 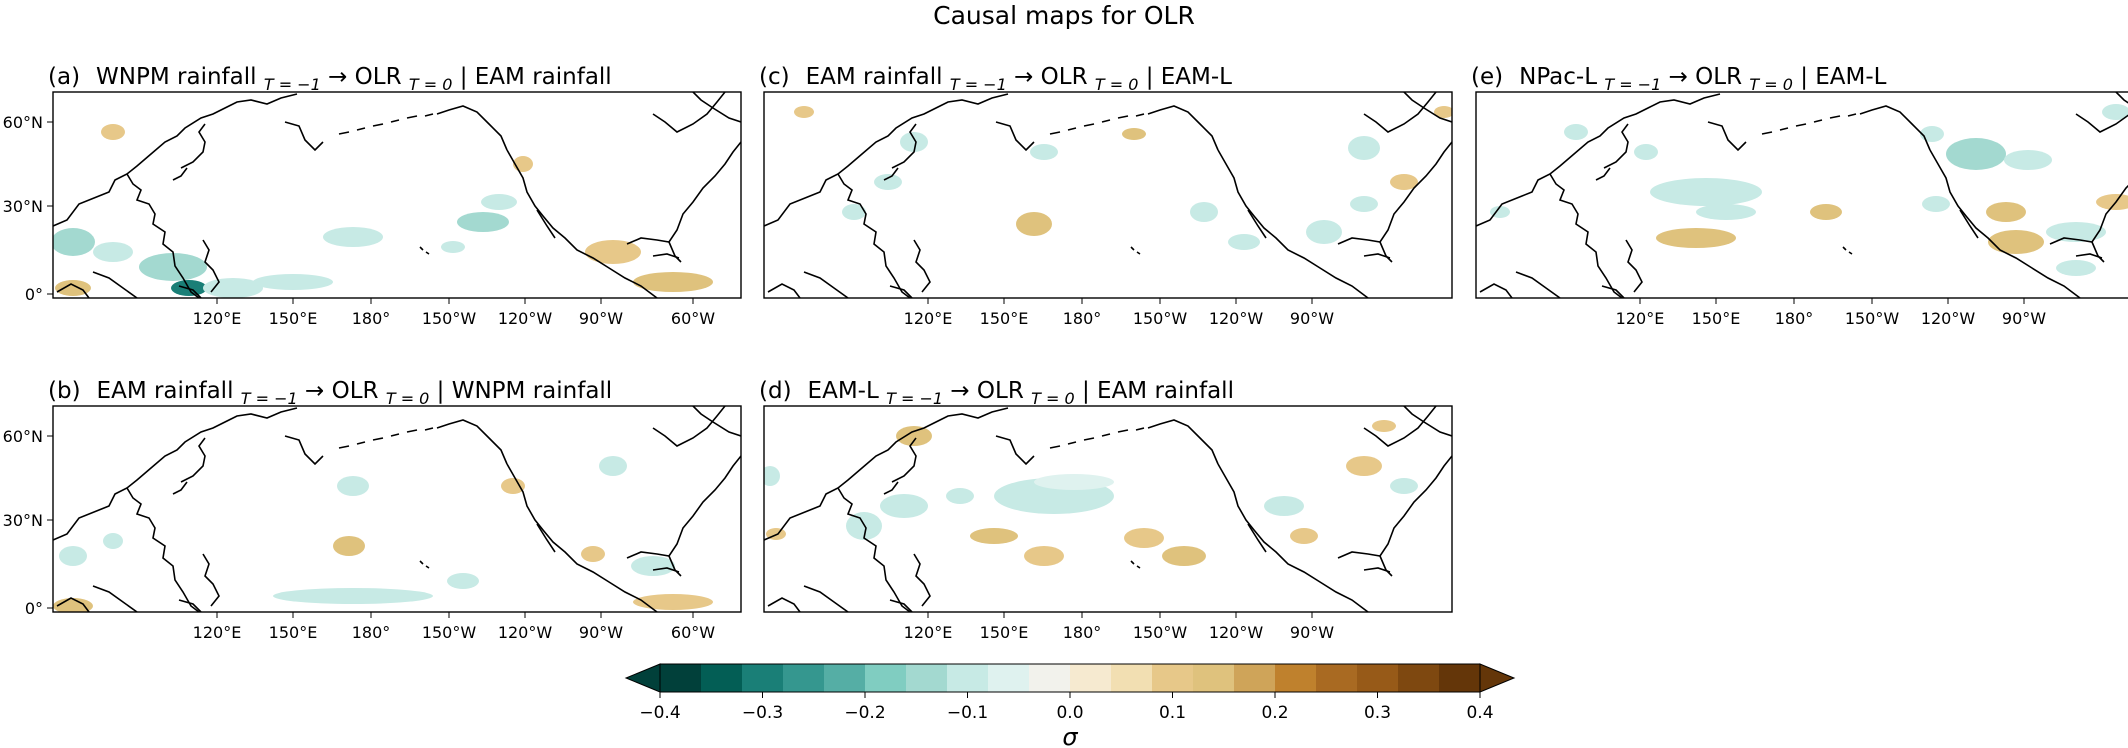 I want to click on panel-letter: (c), so click(x=774, y=77).